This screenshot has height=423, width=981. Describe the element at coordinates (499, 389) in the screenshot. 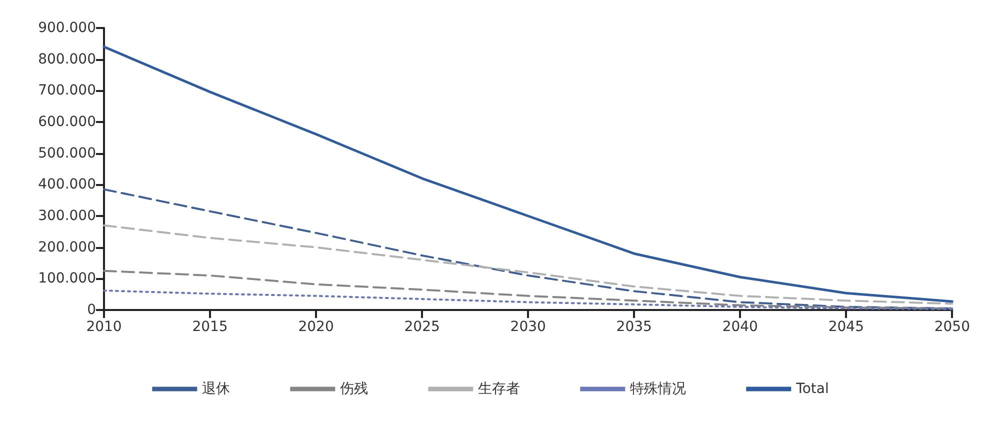

I see `legend-label: 生存者` at that location.